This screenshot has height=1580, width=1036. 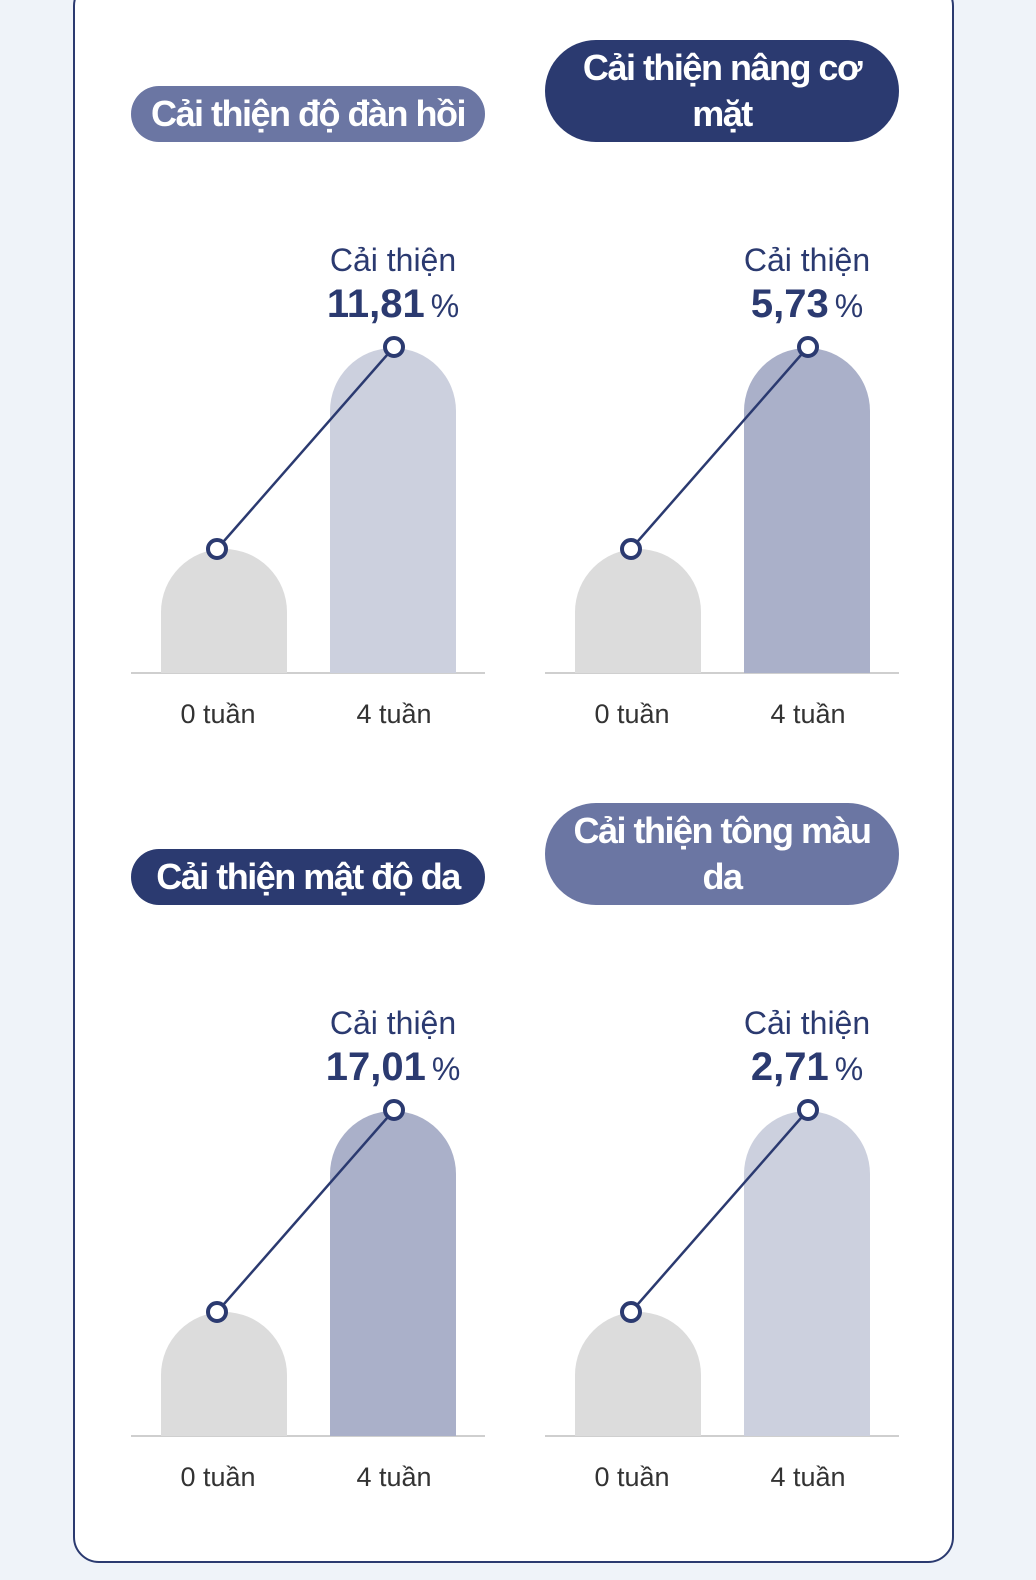 I want to click on chart-title: Cải thiện tông màu da, so click(x=723, y=853).